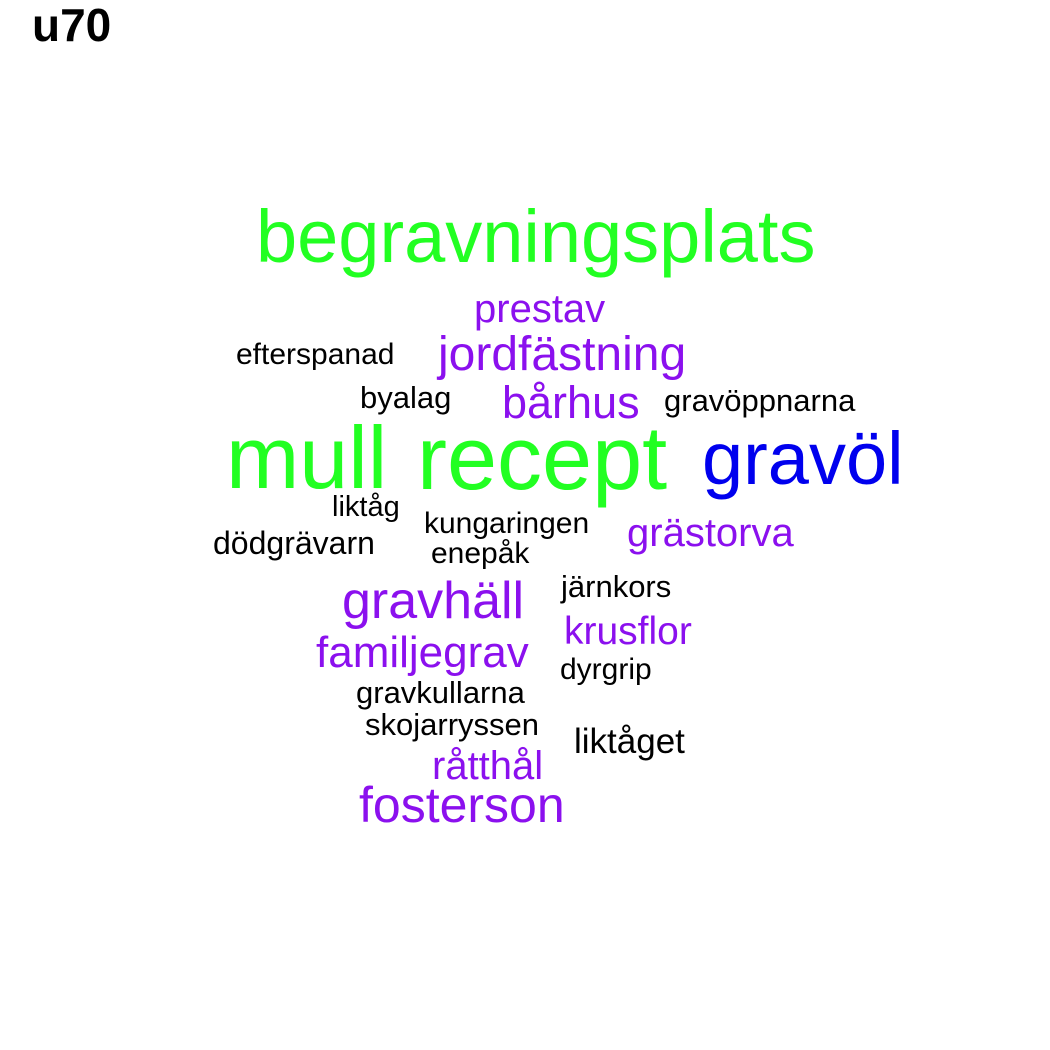 The image size is (1050, 1050). Describe the element at coordinates (760, 400) in the screenshot. I see `word-gravoppnarna: gravöppnarna` at that location.